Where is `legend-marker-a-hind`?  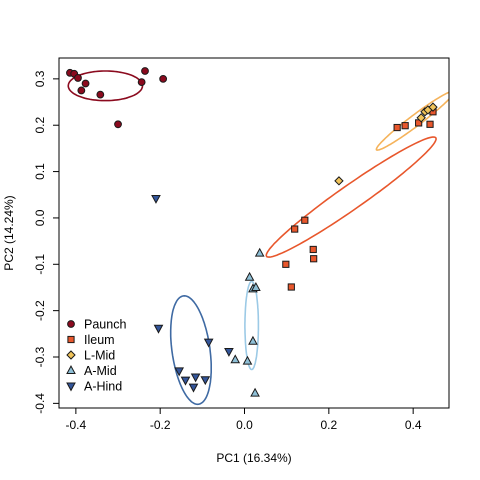 legend-marker-a-hind is located at coordinates (71, 387).